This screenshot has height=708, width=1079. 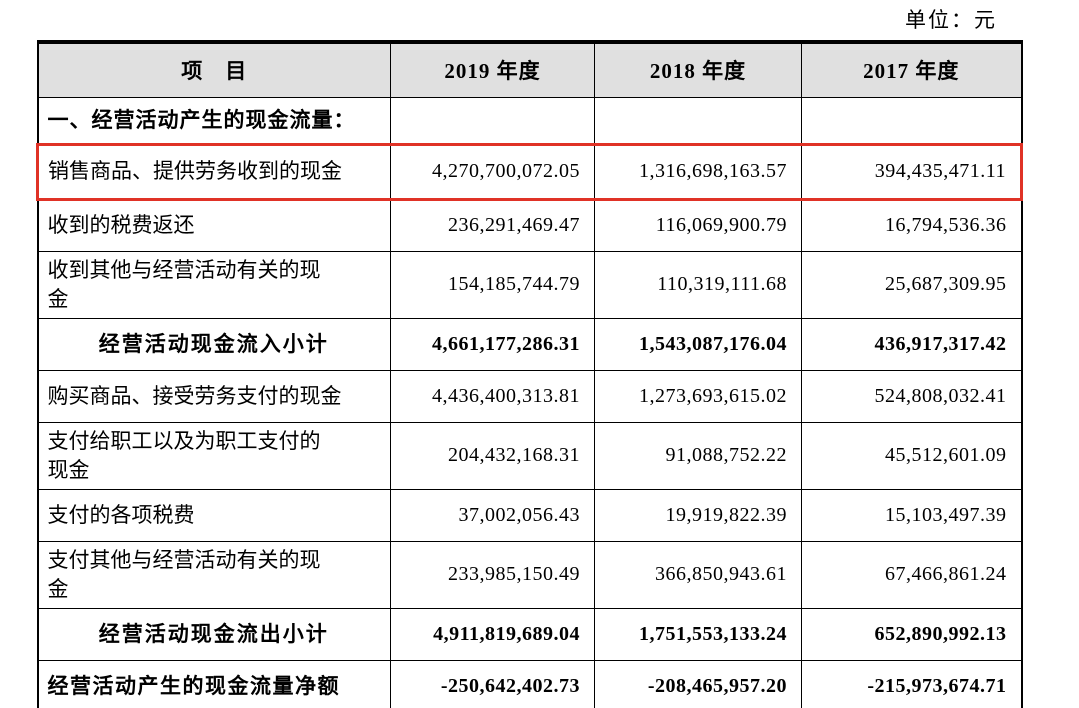 I want to click on row-value: 67,466,861.24, so click(x=911, y=574).